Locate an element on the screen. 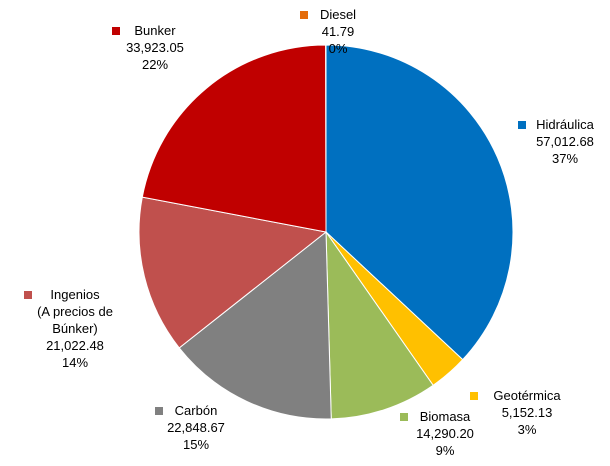  value-label: 21,022.48 is located at coordinates (75, 345).